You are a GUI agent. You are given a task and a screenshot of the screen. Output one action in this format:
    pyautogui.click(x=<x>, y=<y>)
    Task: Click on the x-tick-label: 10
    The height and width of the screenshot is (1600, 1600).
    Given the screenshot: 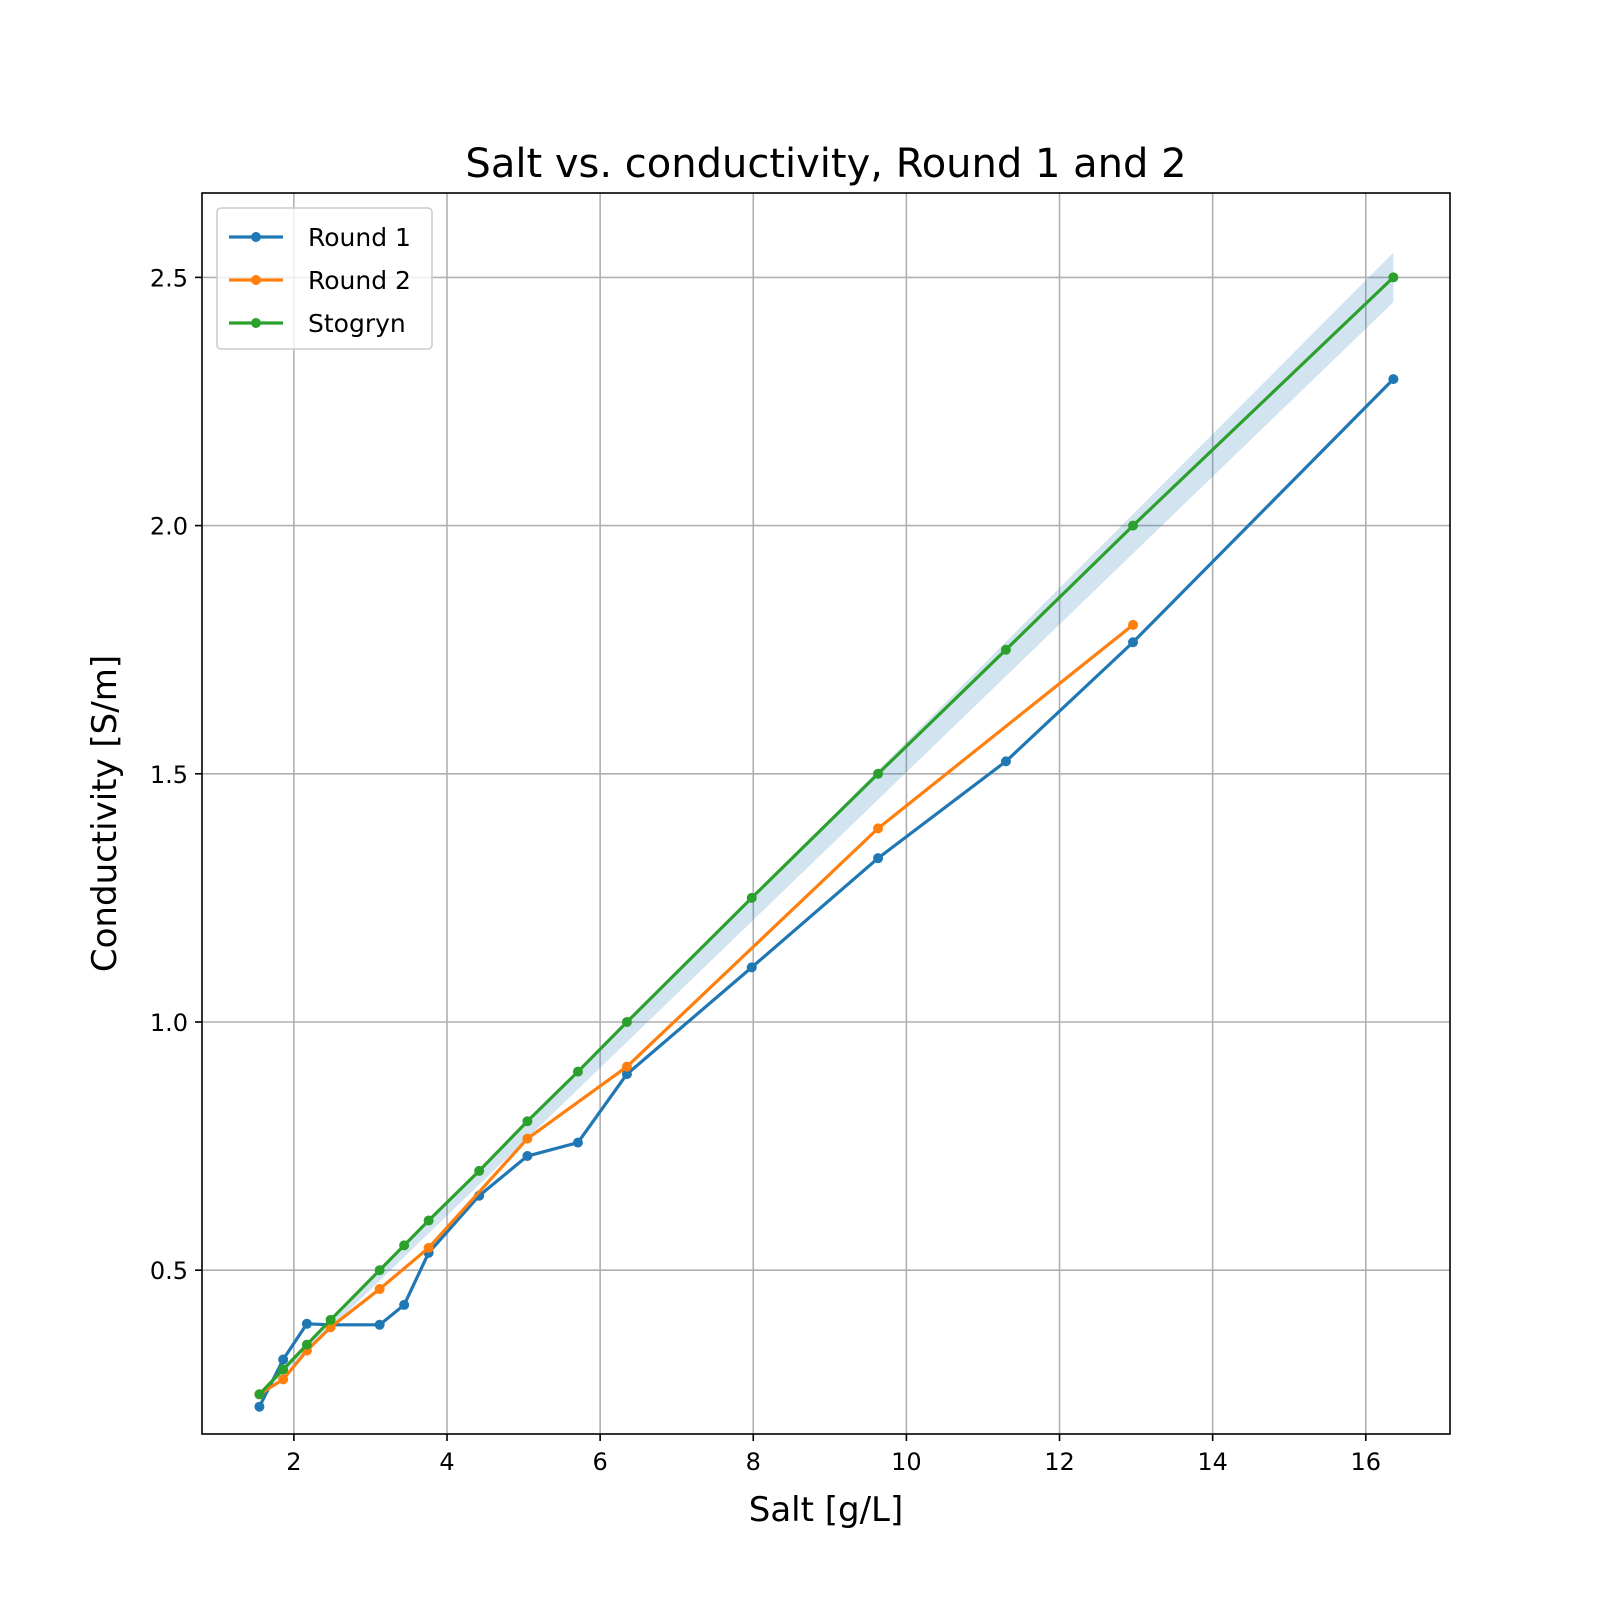 What is the action you would take?
    pyautogui.click(x=906, y=1462)
    